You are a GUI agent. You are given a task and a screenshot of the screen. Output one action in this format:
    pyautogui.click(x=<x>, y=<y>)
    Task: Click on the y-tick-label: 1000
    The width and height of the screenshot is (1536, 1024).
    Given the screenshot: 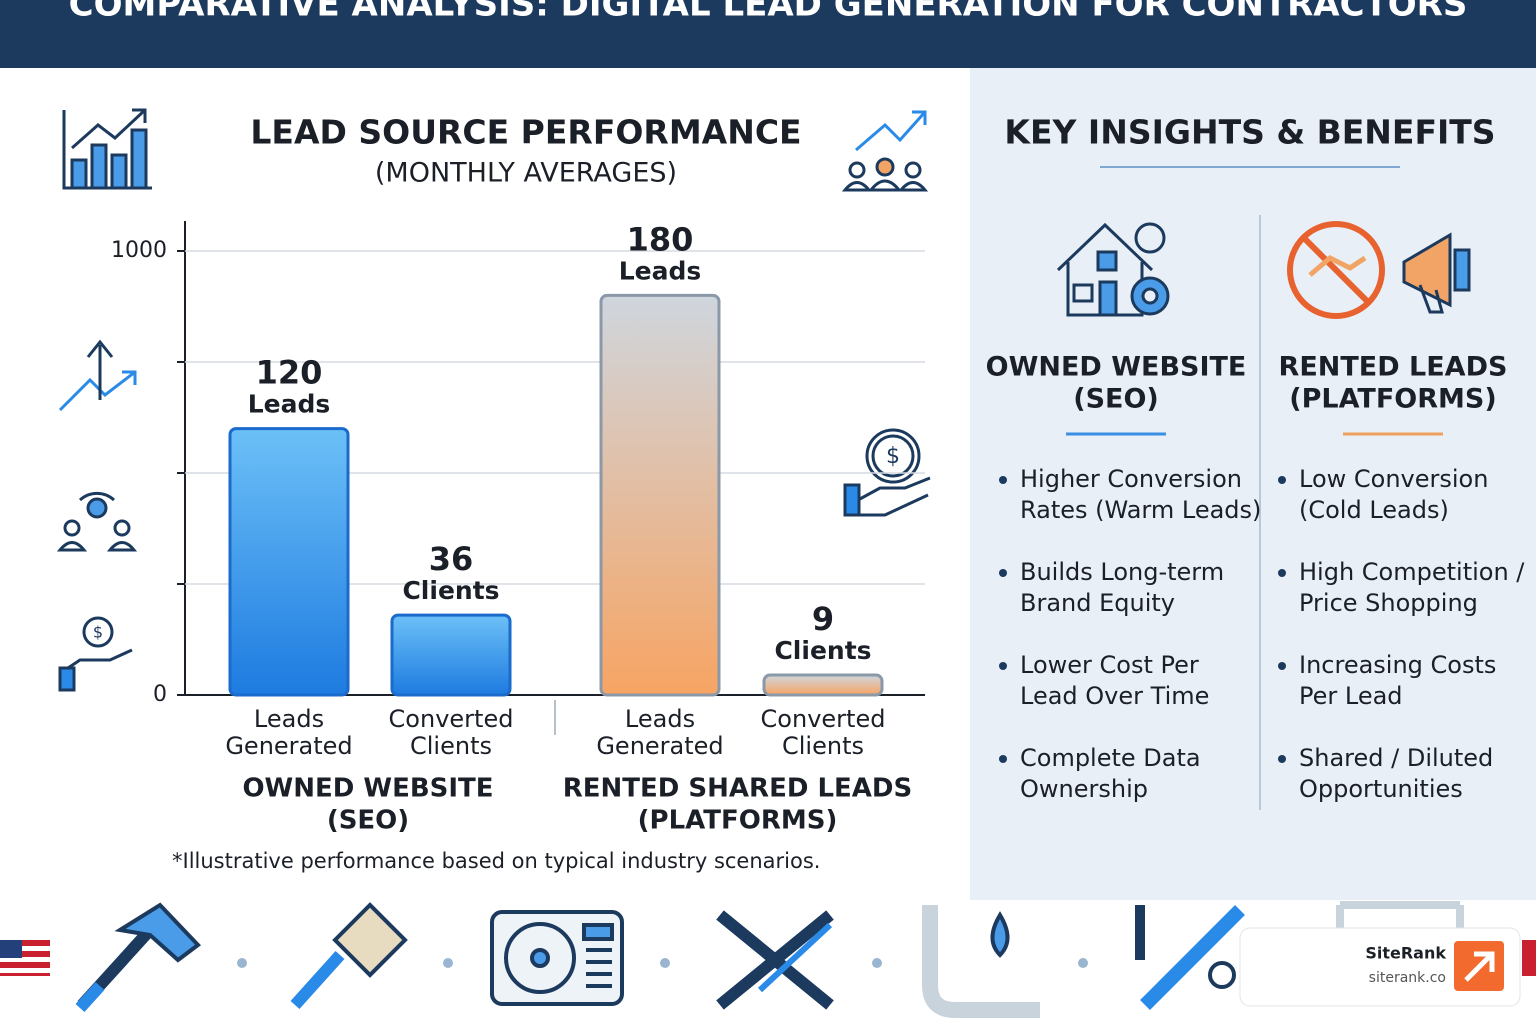 What is the action you would take?
    pyautogui.click(x=139, y=250)
    